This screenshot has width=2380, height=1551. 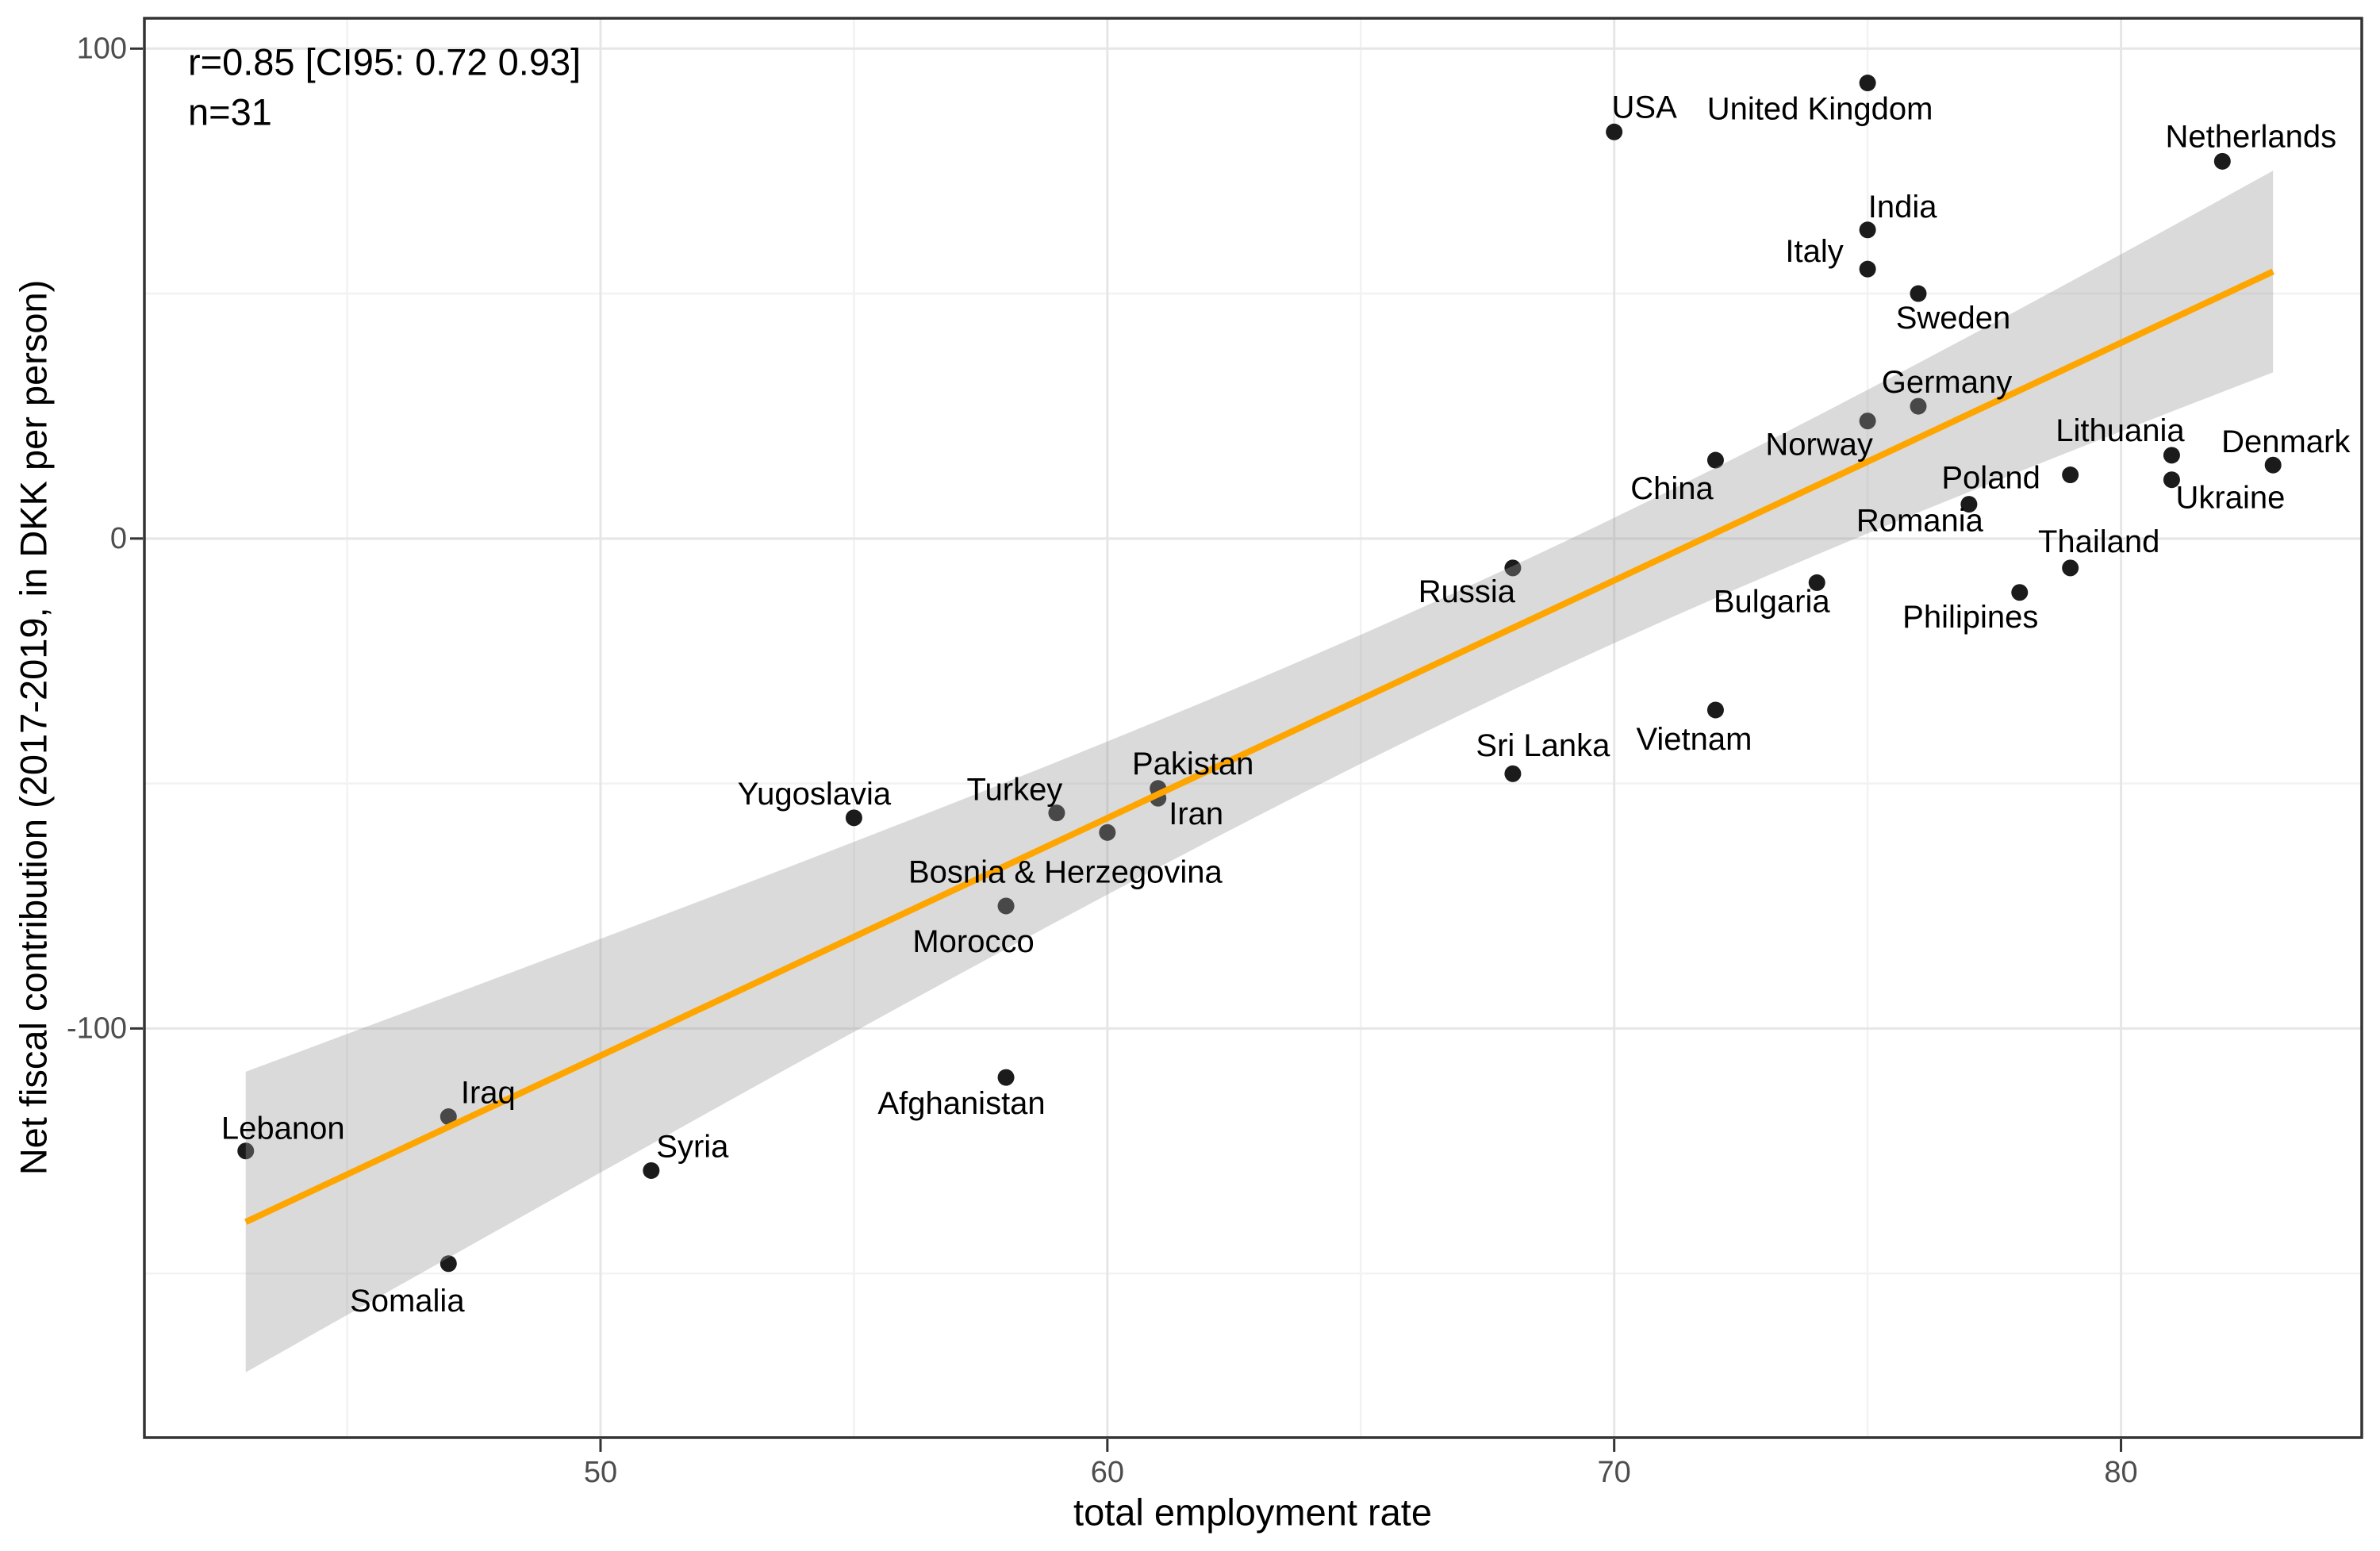 I want to click on point-usa, so click(x=1614, y=131).